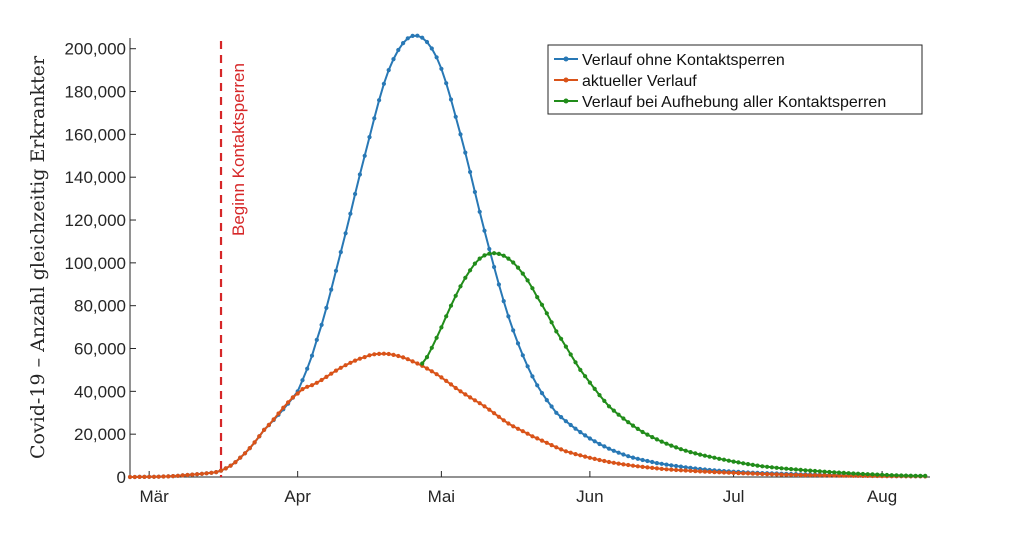 The width and height of the screenshot is (1024, 537). Describe the element at coordinates (95, 134) in the screenshot. I see `y-tick-label: 160,000` at that location.